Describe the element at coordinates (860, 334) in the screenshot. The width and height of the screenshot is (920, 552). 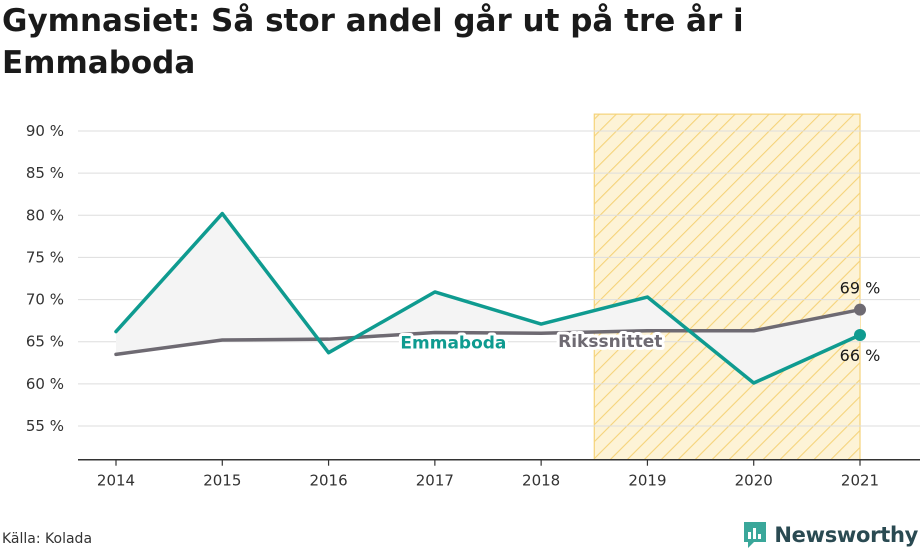
I see `emmaboda-end-marker` at that location.